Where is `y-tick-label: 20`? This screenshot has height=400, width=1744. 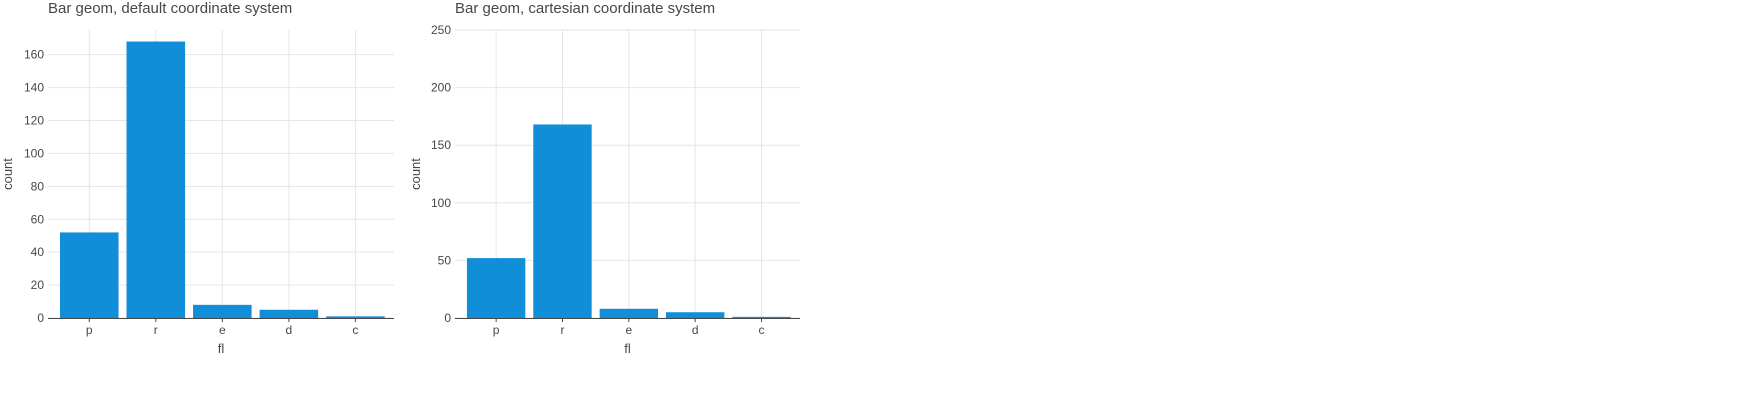
y-tick-label: 20 is located at coordinates (38, 285).